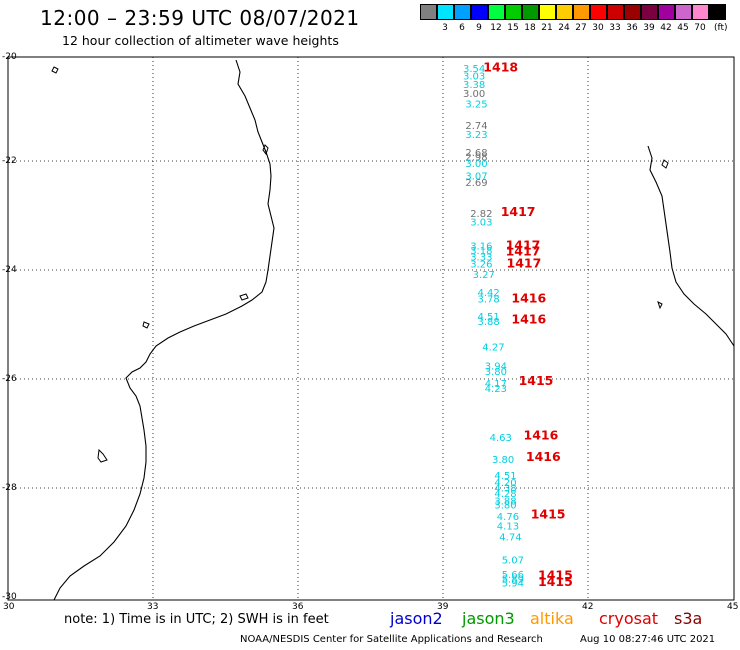 Image resolution: width=740 pixels, height=650 pixels. Describe the element at coordinates (496, 28) in the screenshot. I see `legend-tick-label: 12` at that location.